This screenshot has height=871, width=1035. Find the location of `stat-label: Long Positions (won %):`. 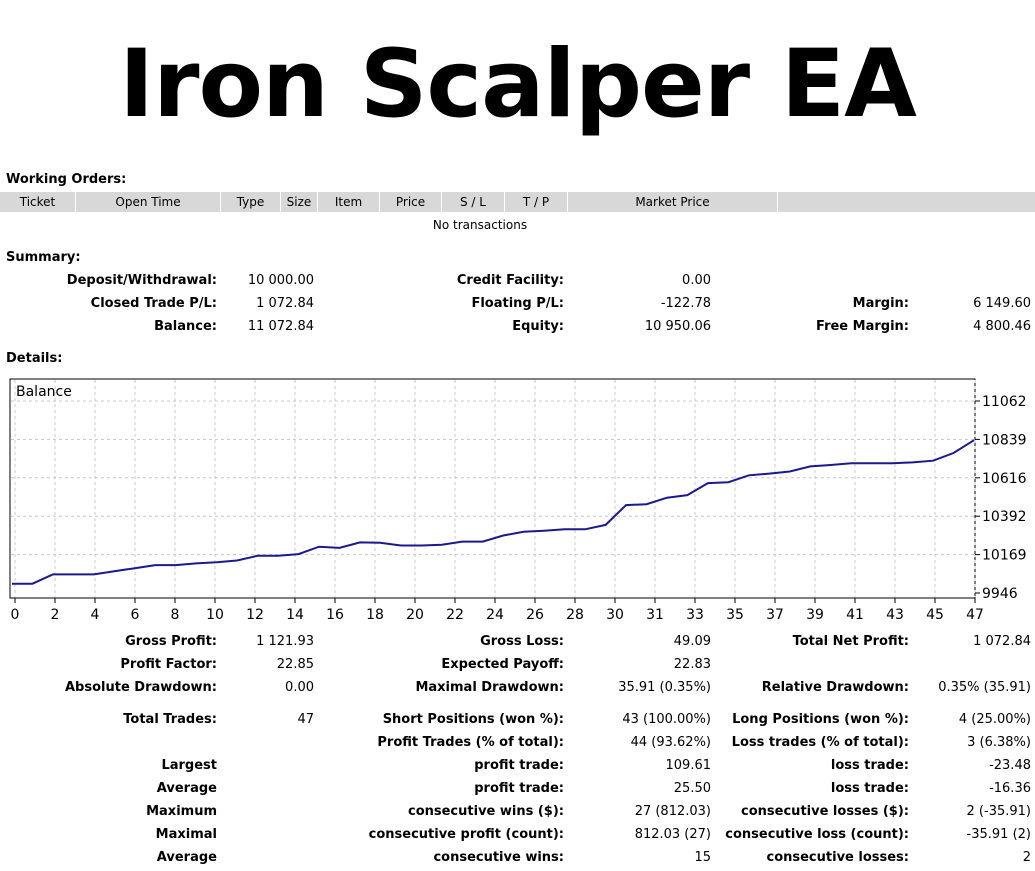

stat-label: Long Positions (won %): is located at coordinates (820, 719).